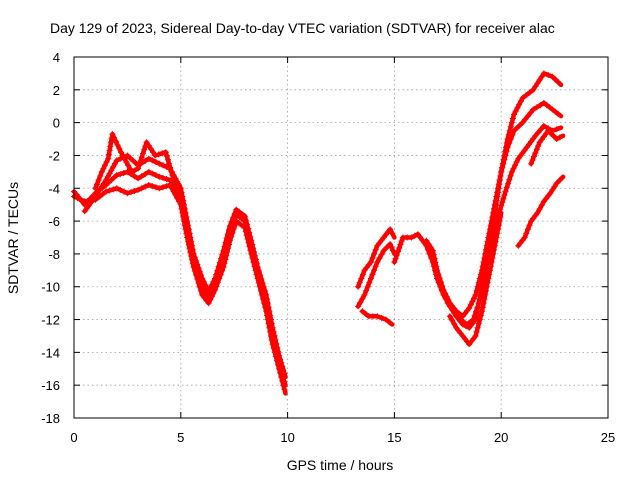 The width and height of the screenshot is (640, 480). Describe the element at coordinates (73, 437) in the screenshot. I see `x-tick-label: 0` at that location.